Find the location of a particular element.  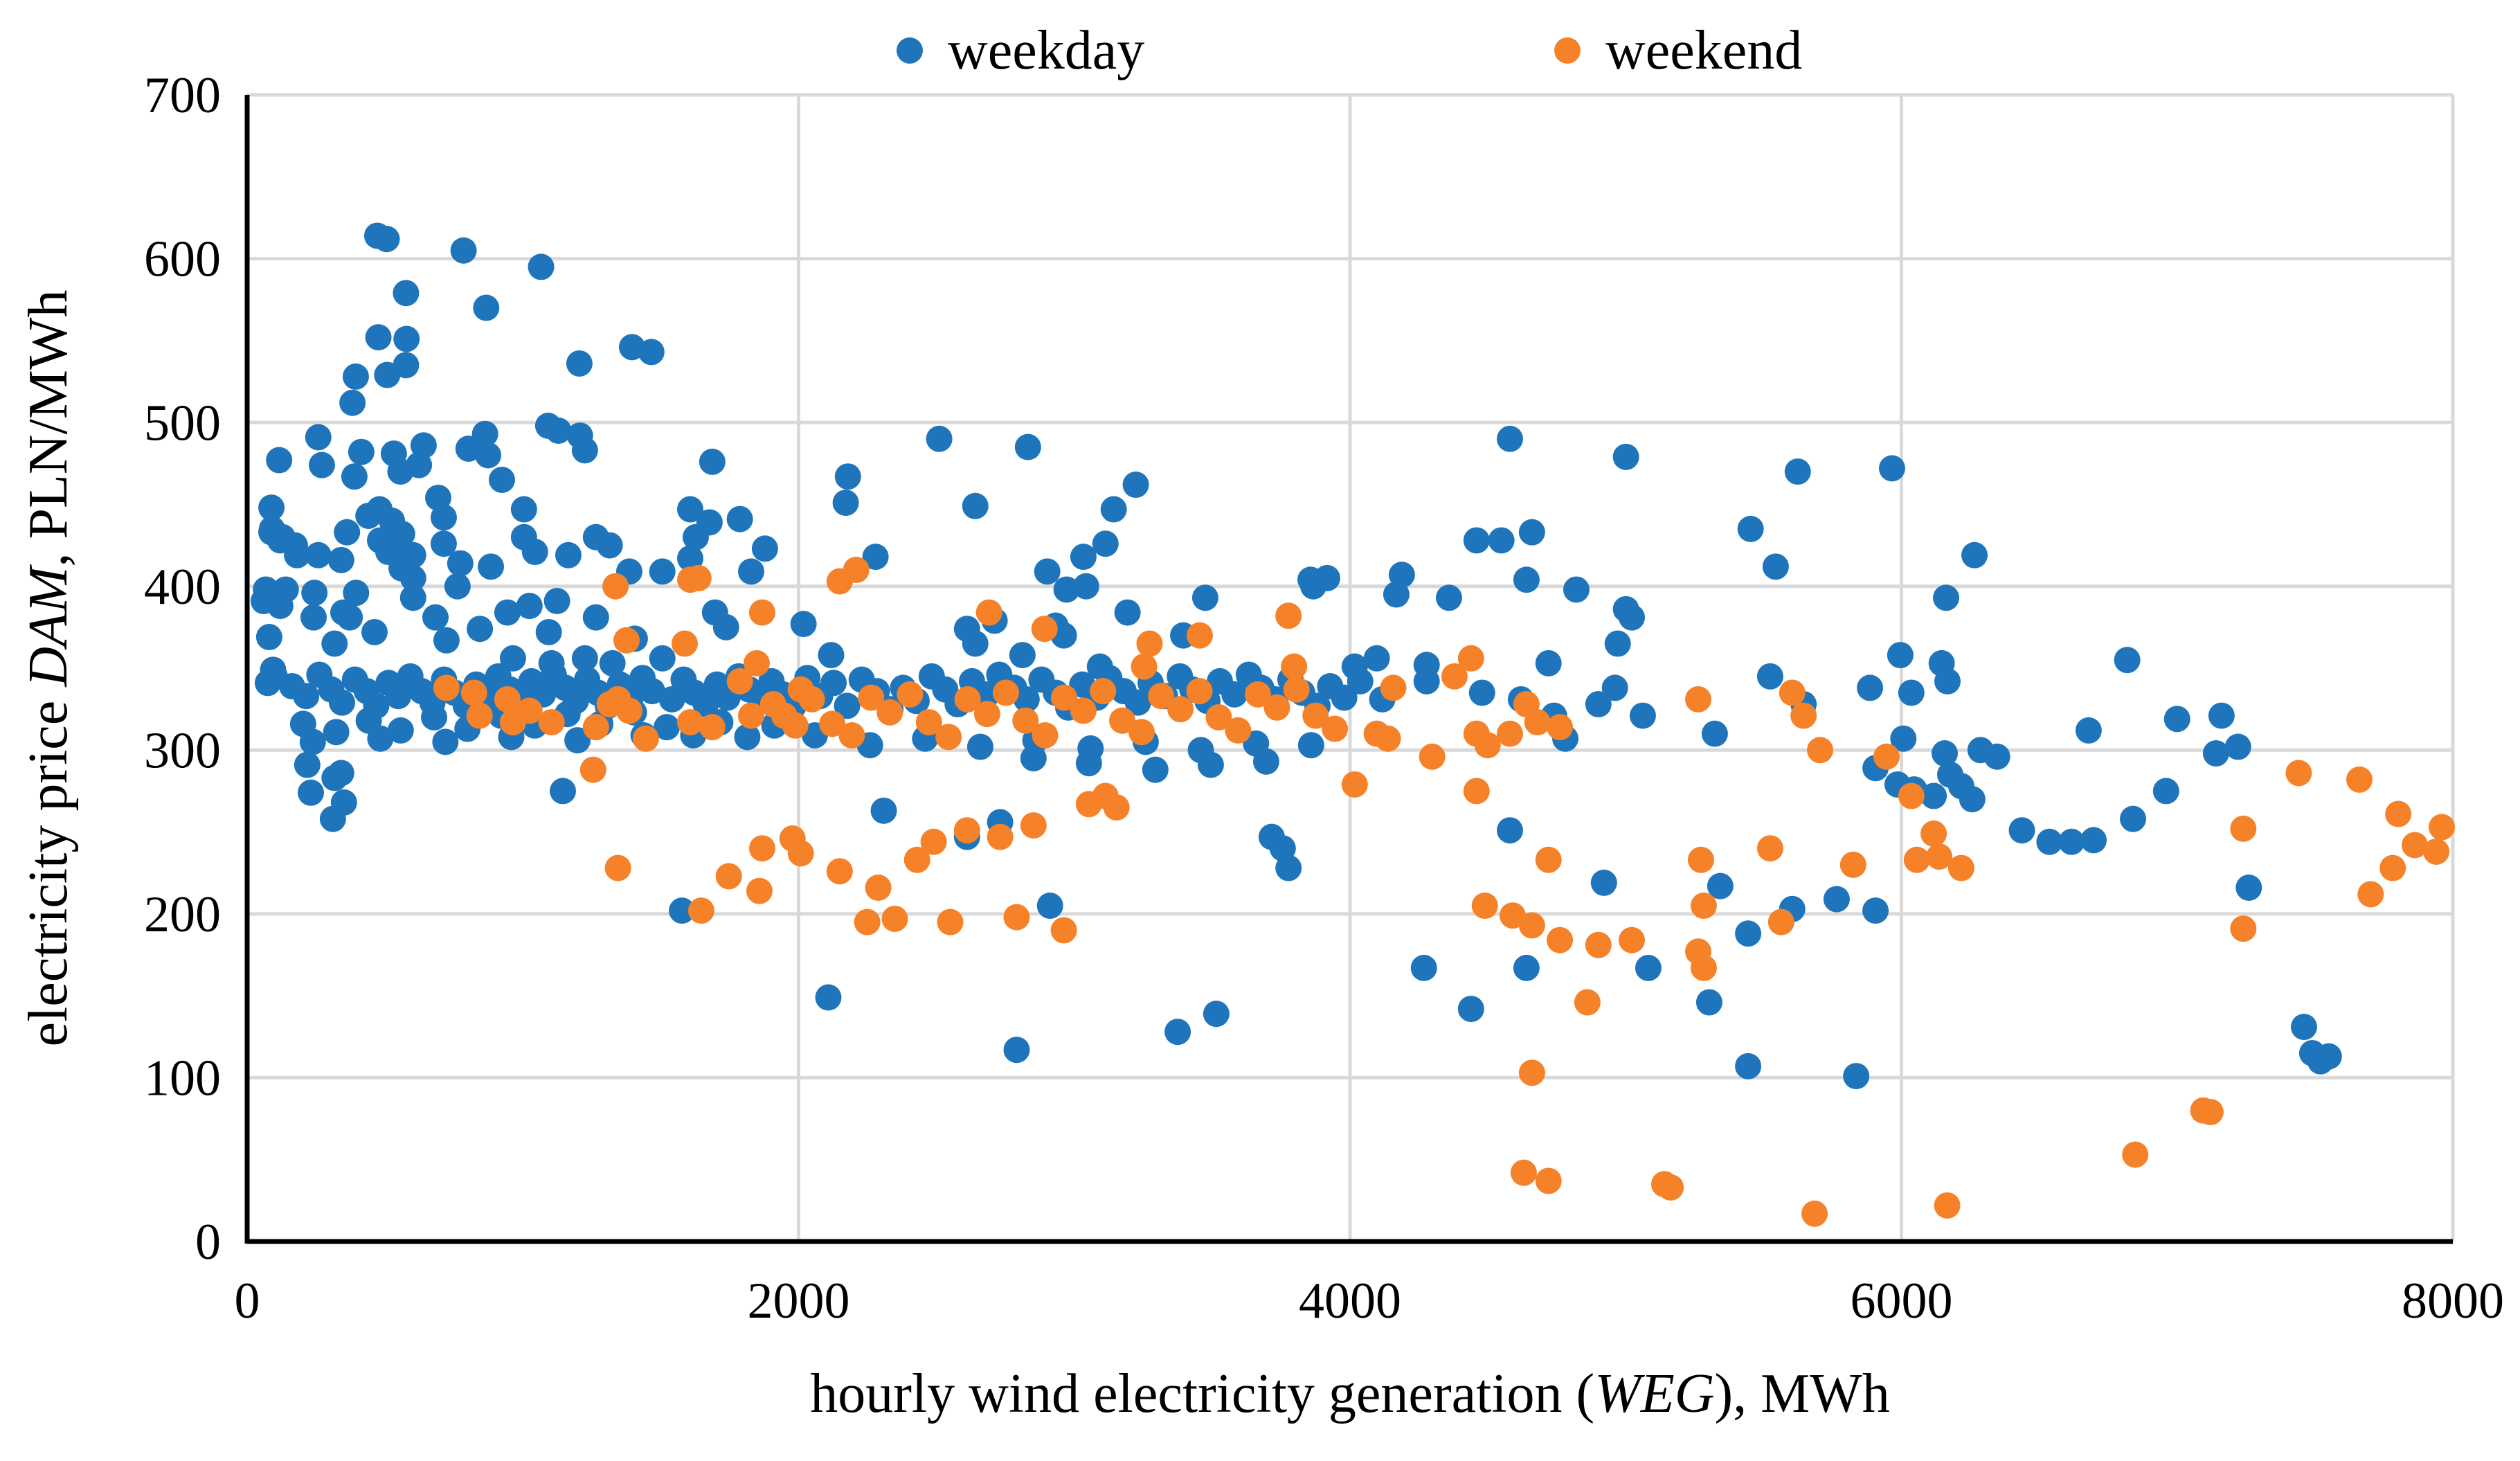

x-tick-label: 4000 is located at coordinates (1350, 1301).